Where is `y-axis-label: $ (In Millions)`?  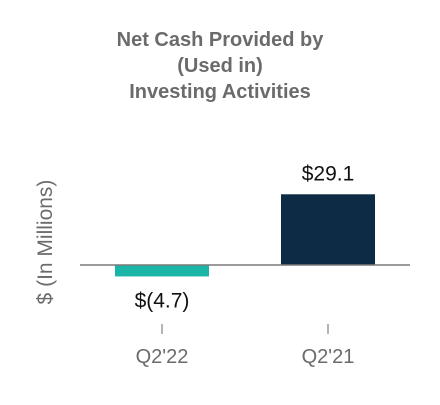 y-axis-label: $ (In Millions) is located at coordinates (45, 242).